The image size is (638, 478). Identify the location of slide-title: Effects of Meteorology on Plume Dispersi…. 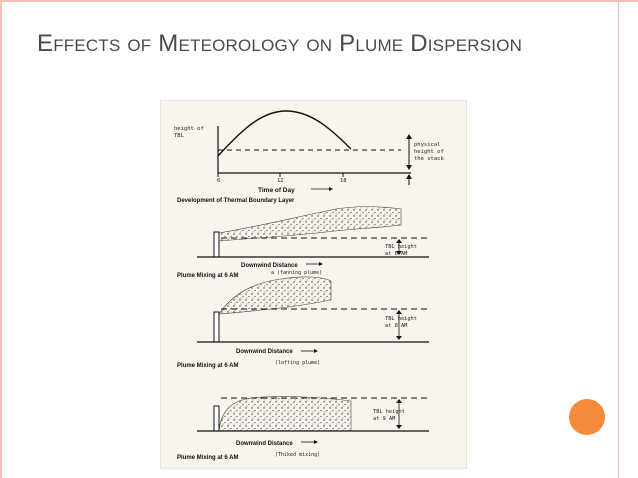
(280, 43).